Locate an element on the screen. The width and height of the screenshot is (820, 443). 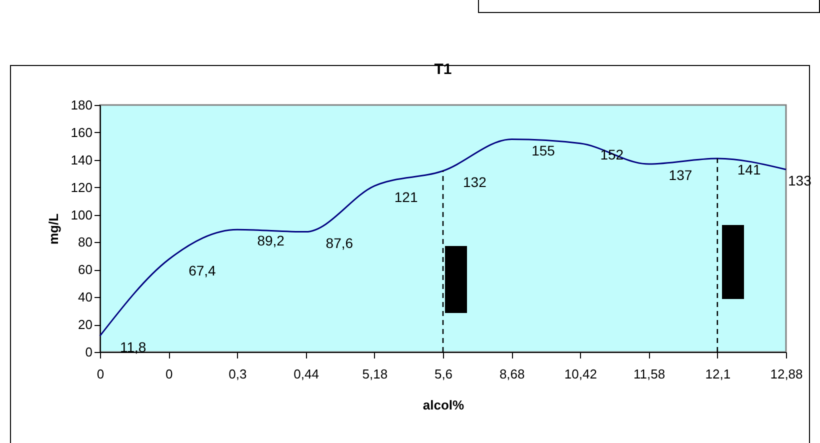
data-label: 141 is located at coordinates (749, 170).